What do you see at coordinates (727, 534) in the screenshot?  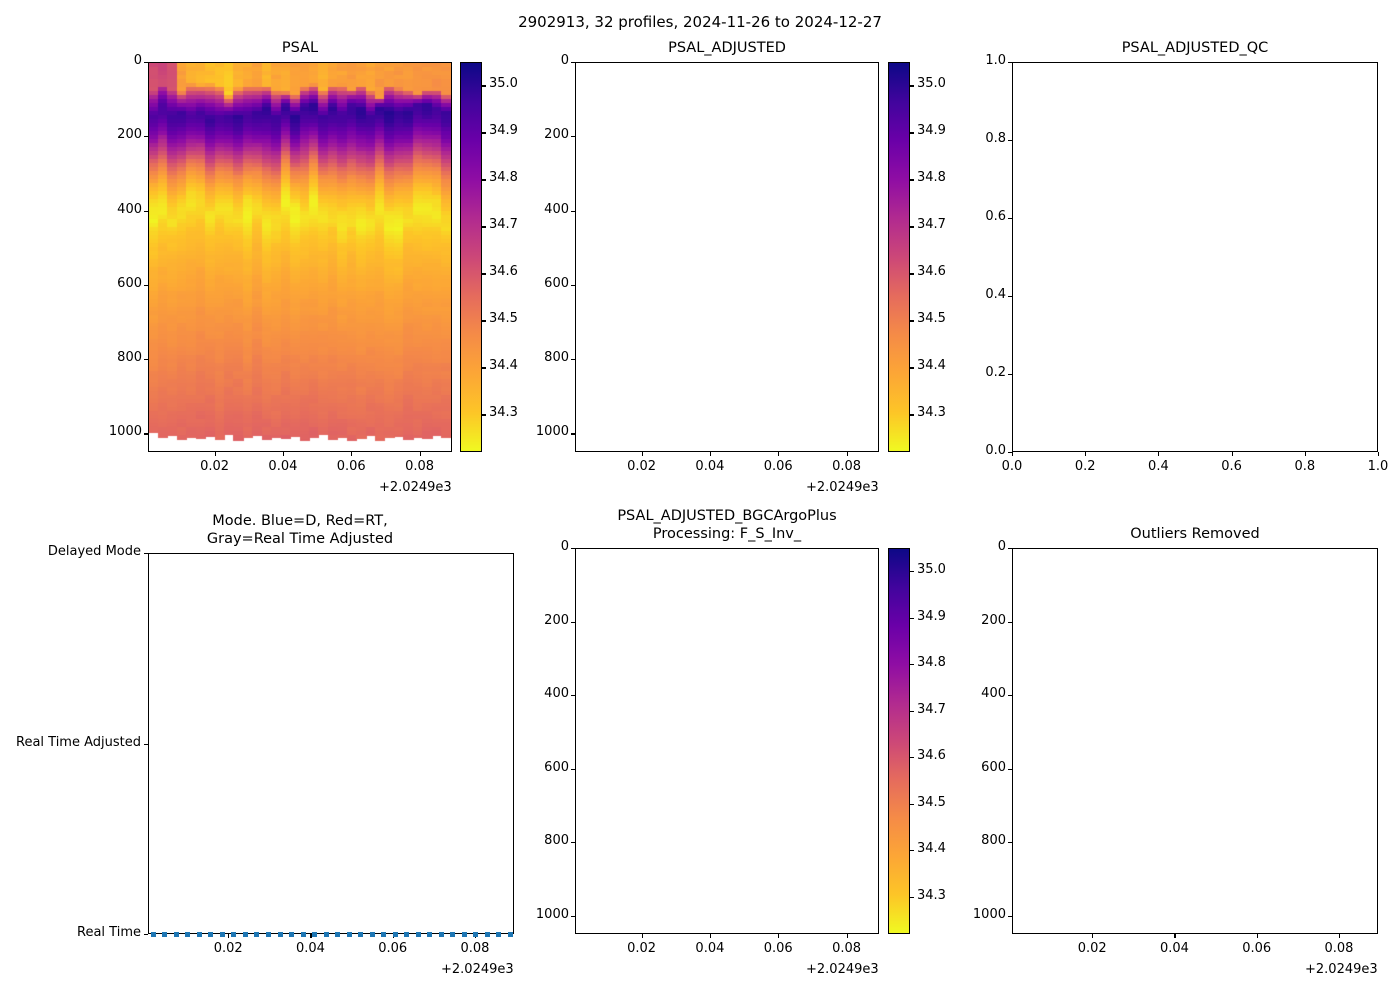 I see `panel-bgcargoplus-title-line2: Processing: F_S_Inv_` at bounding box center [727, 534].